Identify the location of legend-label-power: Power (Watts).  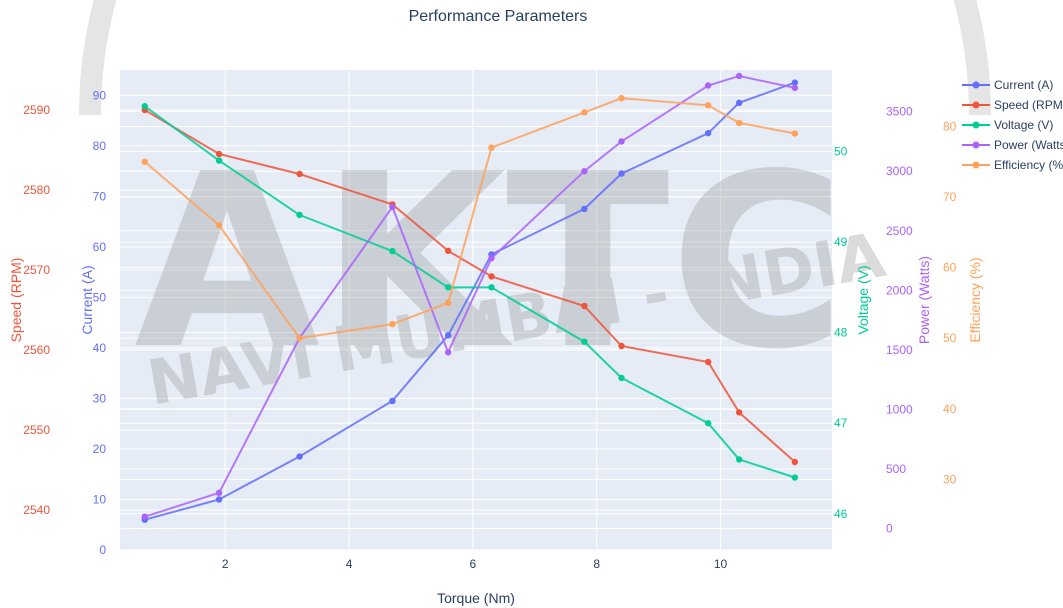
(1028, 145).